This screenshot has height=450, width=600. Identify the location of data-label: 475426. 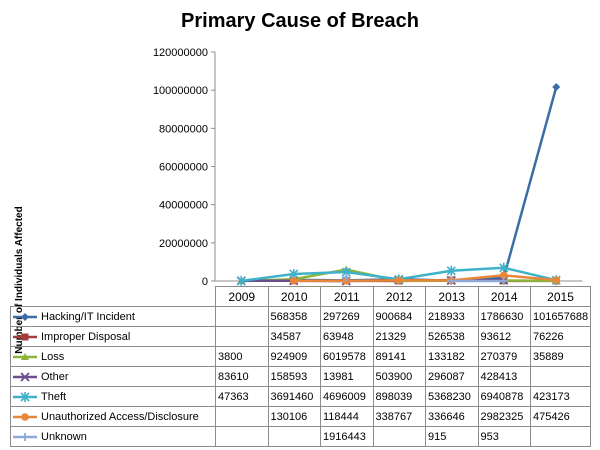
(560, 416).